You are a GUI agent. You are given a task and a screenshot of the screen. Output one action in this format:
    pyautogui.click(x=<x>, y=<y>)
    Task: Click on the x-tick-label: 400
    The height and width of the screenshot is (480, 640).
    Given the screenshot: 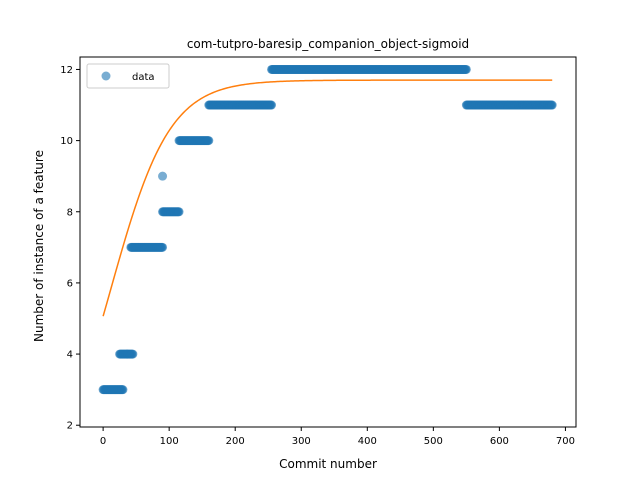 What is the action you would take?
    pyautogui.click(x=367, y=441)
    